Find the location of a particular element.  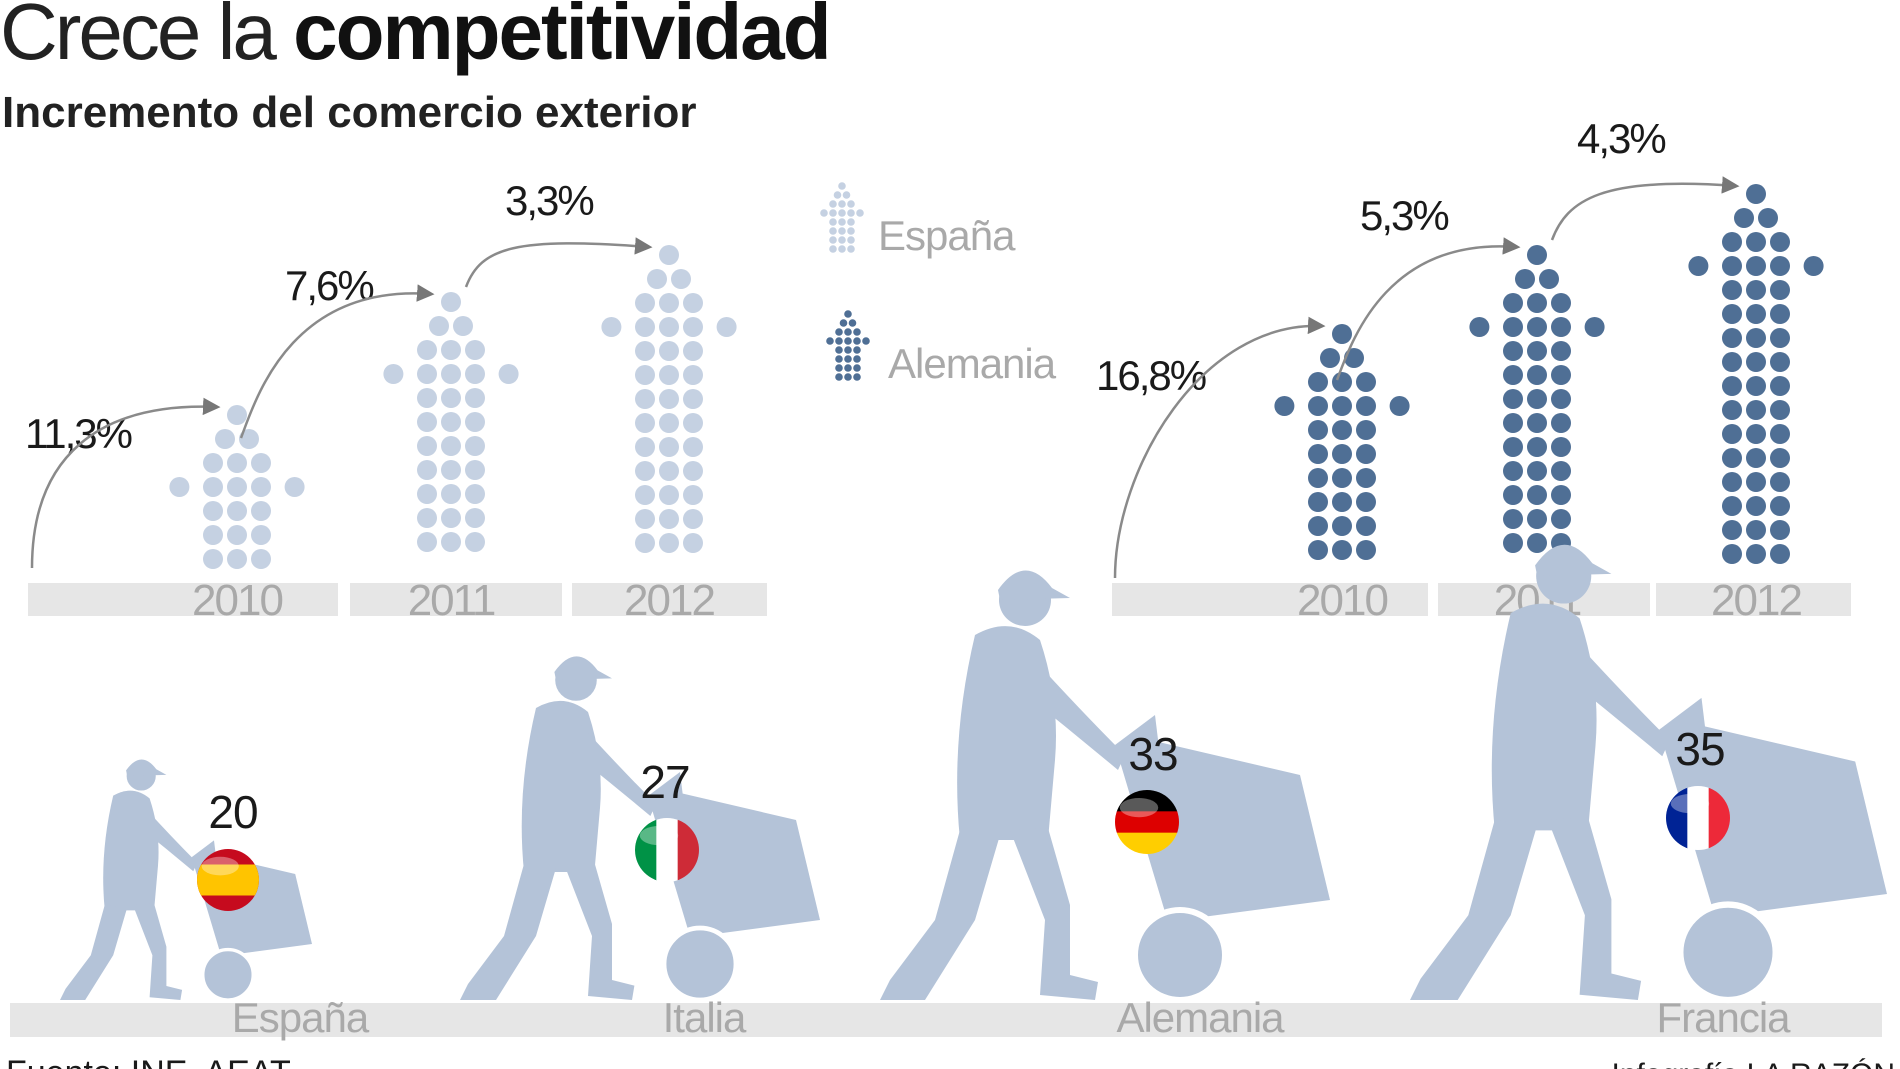

bar-espana-2011 is located at coordinates (451, 422).